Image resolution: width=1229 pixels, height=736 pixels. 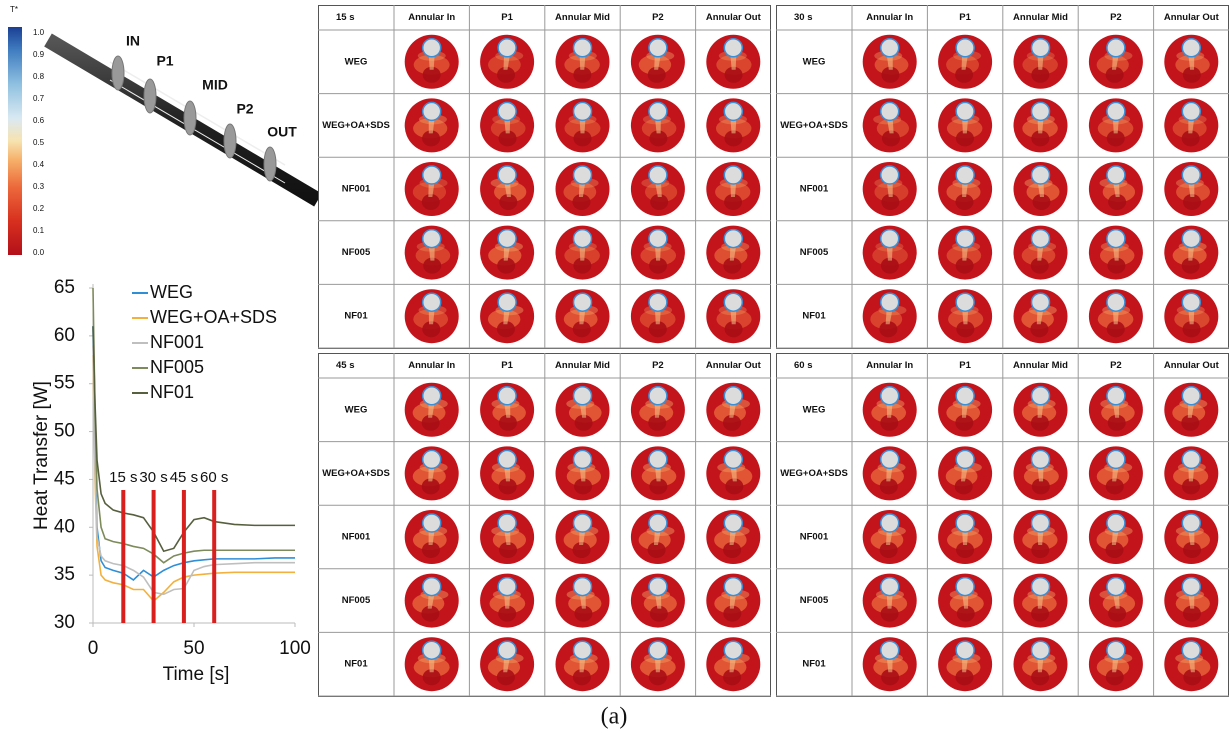 I want to click on column-header: Annular Out, so click(x=1192, y=365).